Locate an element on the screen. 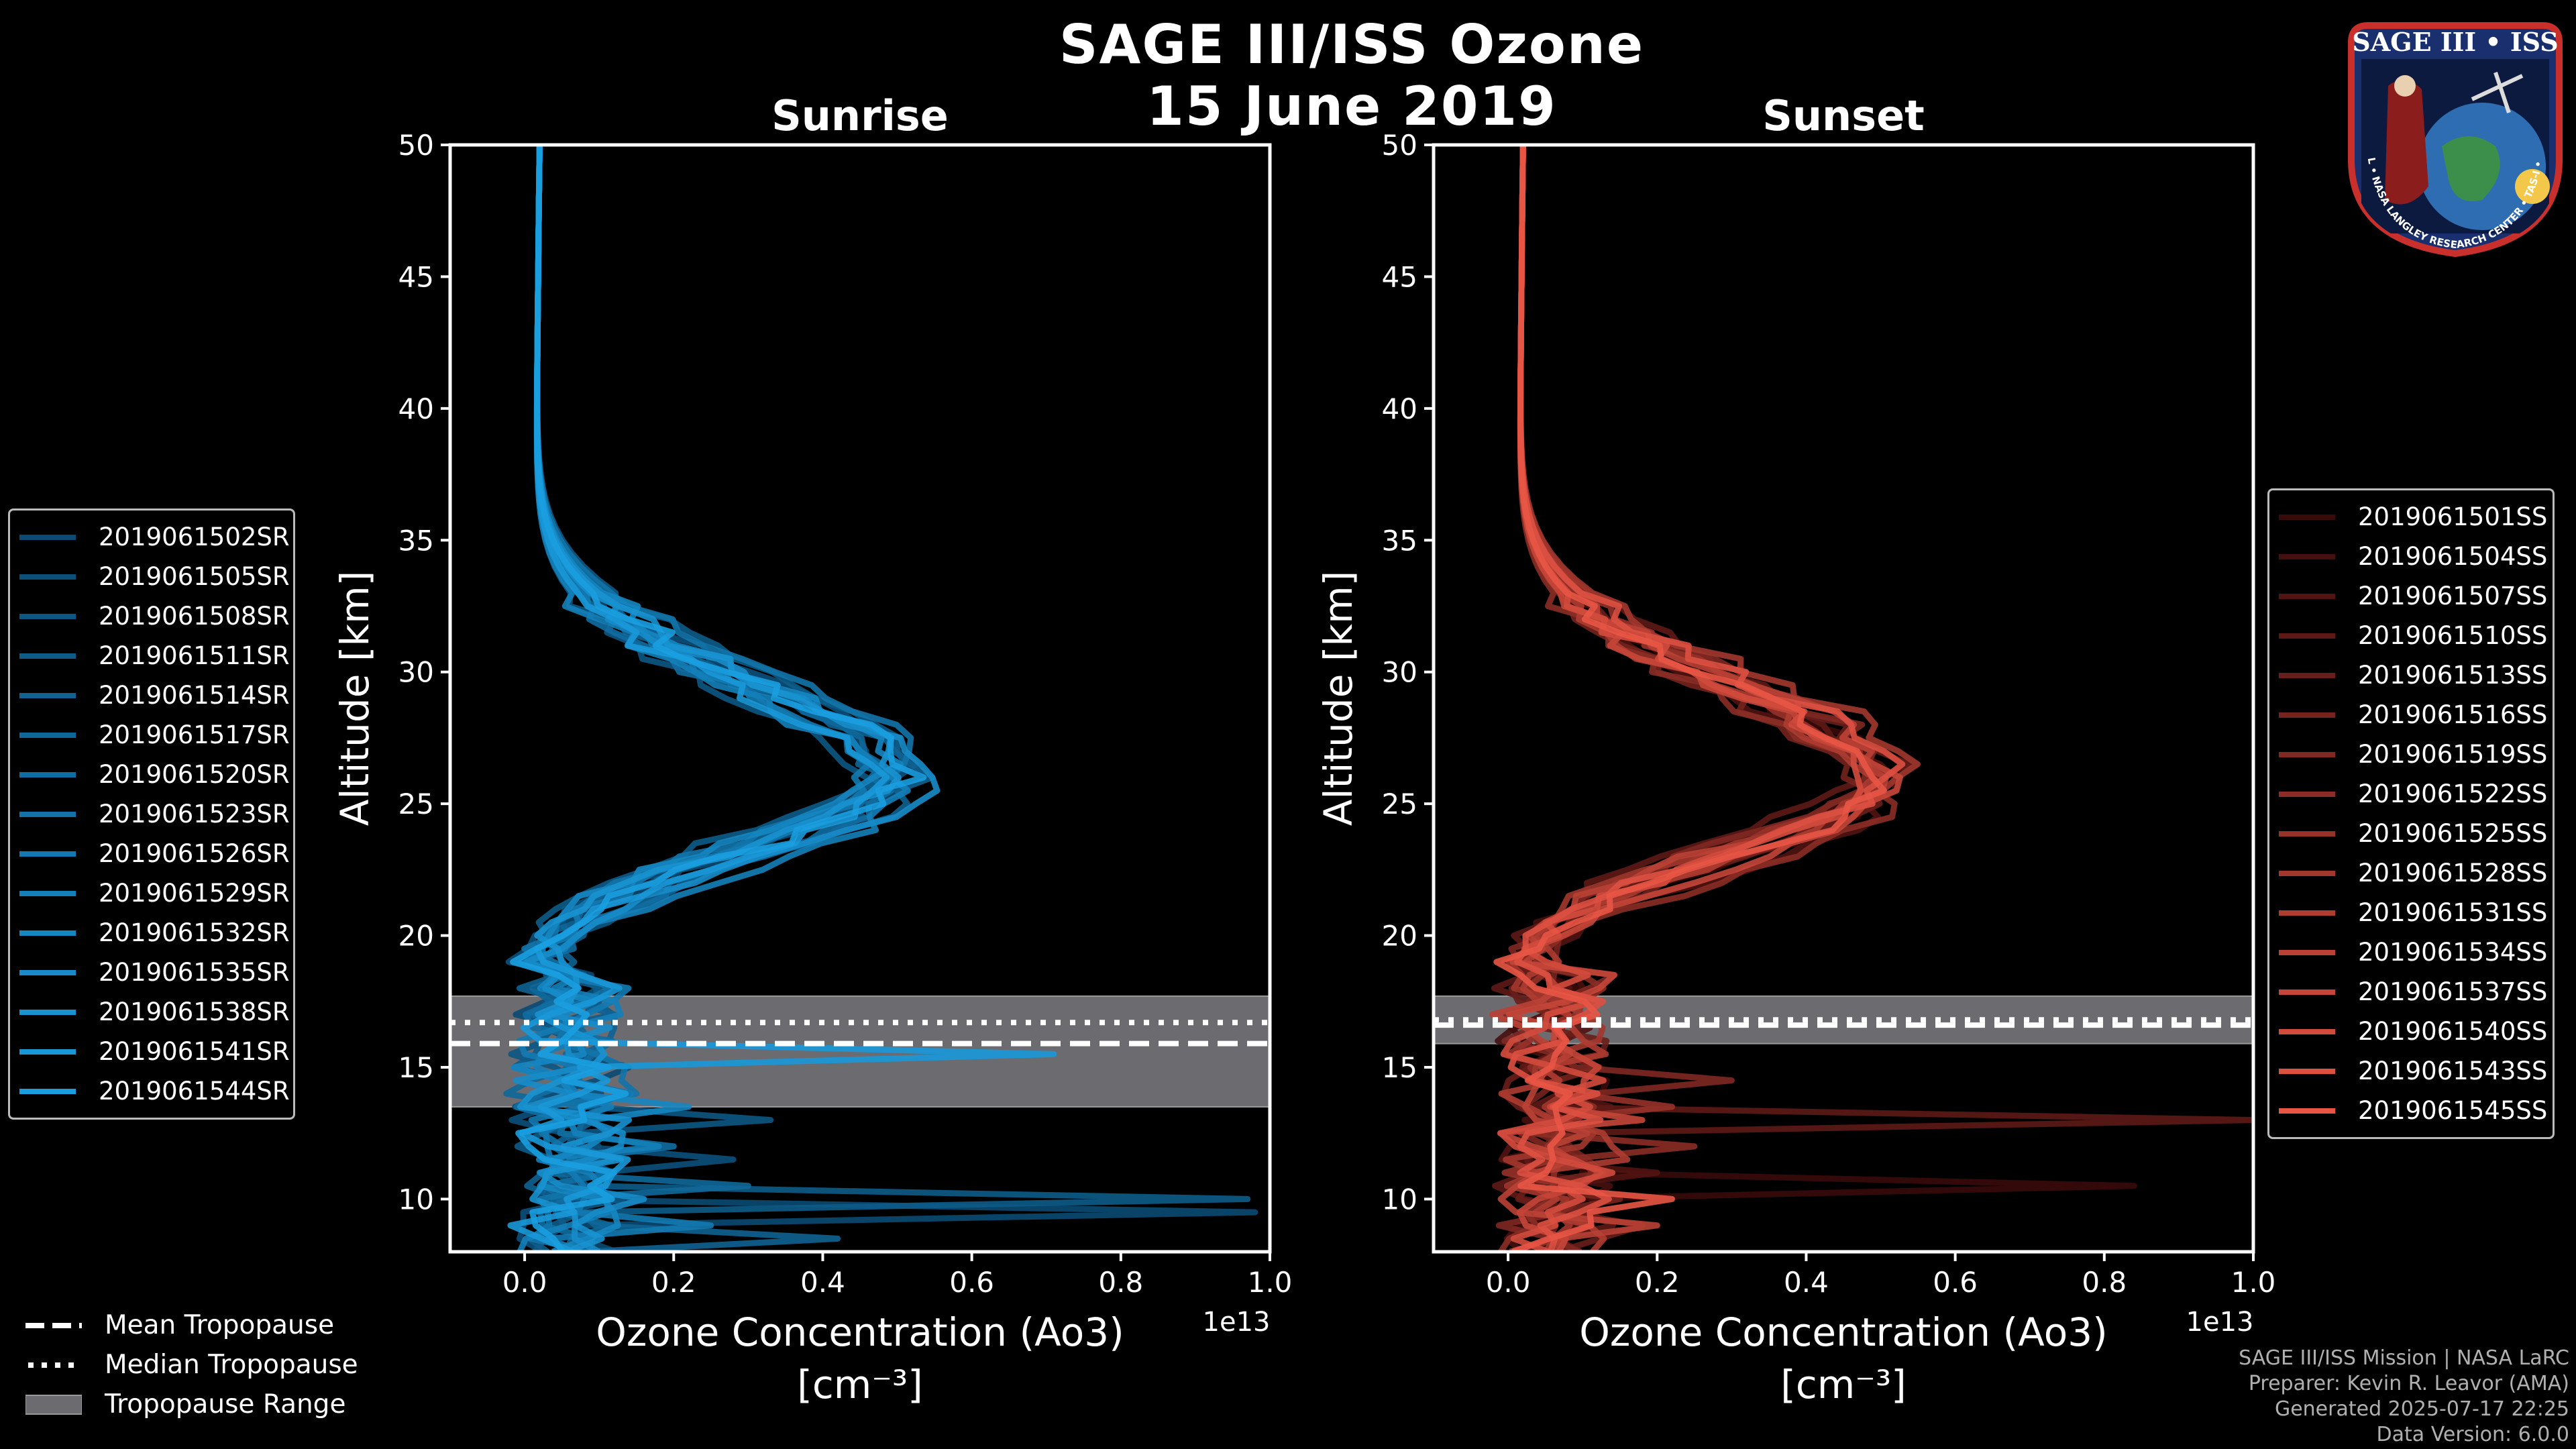 Image resolution: width=2576 pixels, height=1449 pixels. left-ytick-label: 10 is located at coordinates (416, 1199).